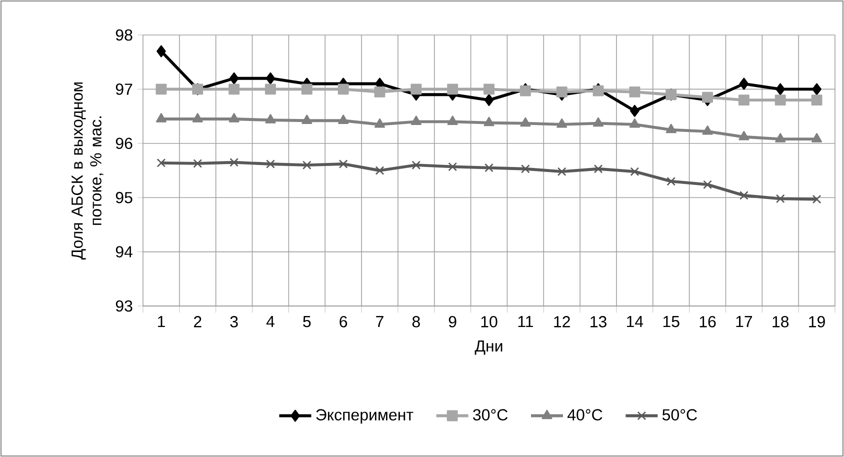  I want to click on x-tick-label: 18, so click(780, 322).